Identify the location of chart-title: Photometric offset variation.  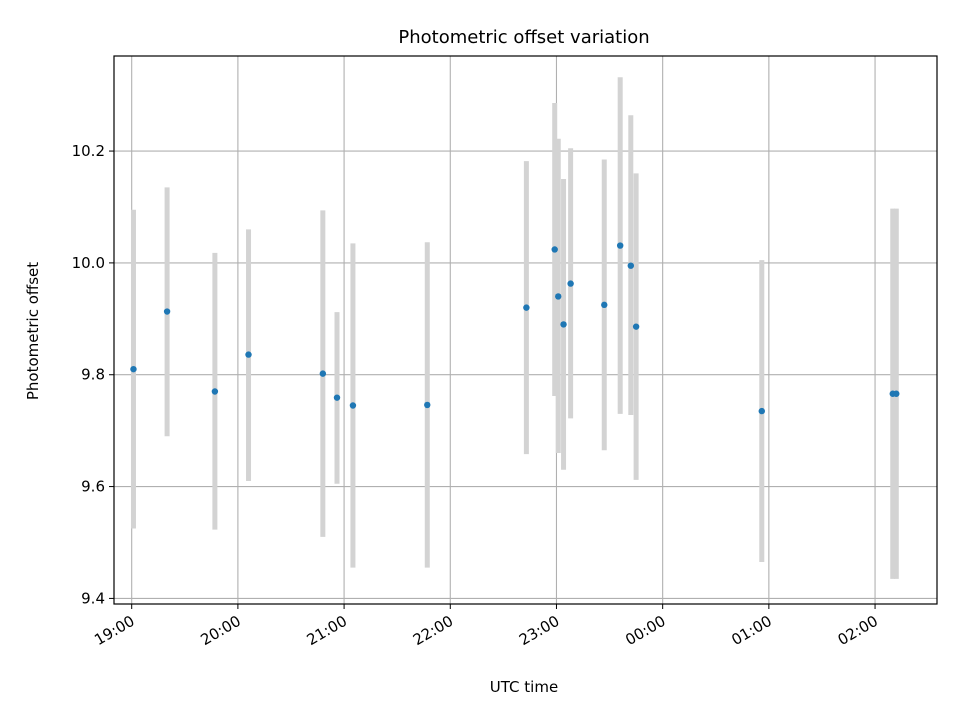
(523, 37).